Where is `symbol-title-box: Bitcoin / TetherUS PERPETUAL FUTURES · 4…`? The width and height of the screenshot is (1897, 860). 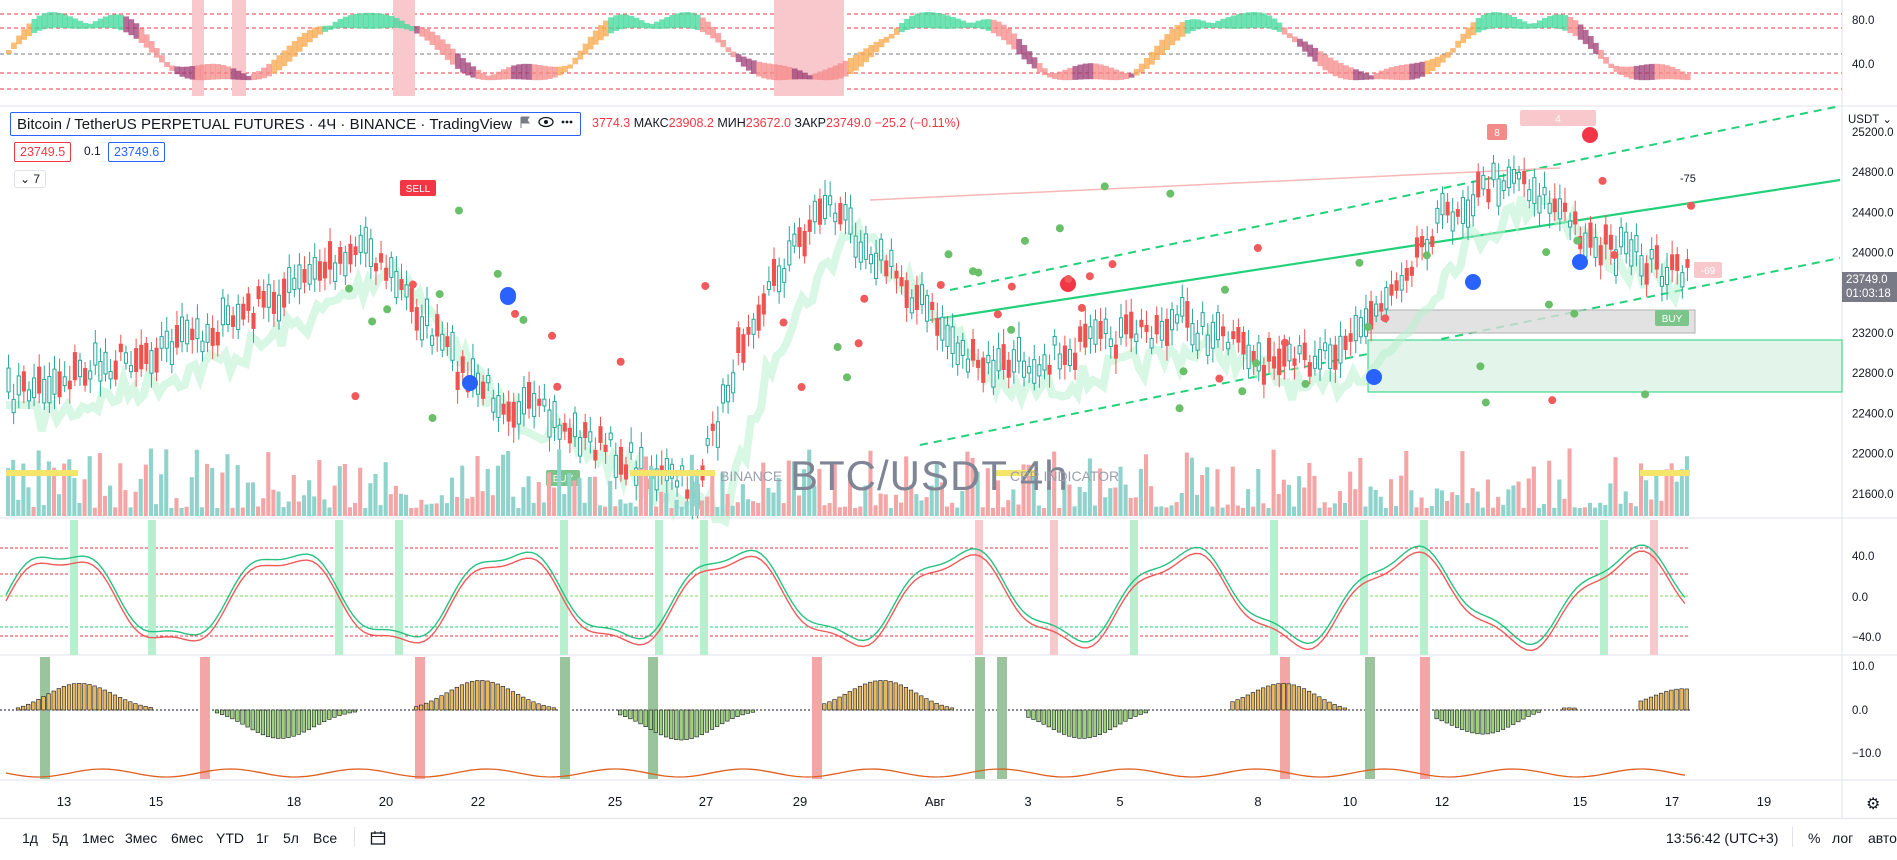
symbol-title-box: Bitcoin / TetherUS PERPETUAL FUTURES · 4… is located at coordinates (295, 124).